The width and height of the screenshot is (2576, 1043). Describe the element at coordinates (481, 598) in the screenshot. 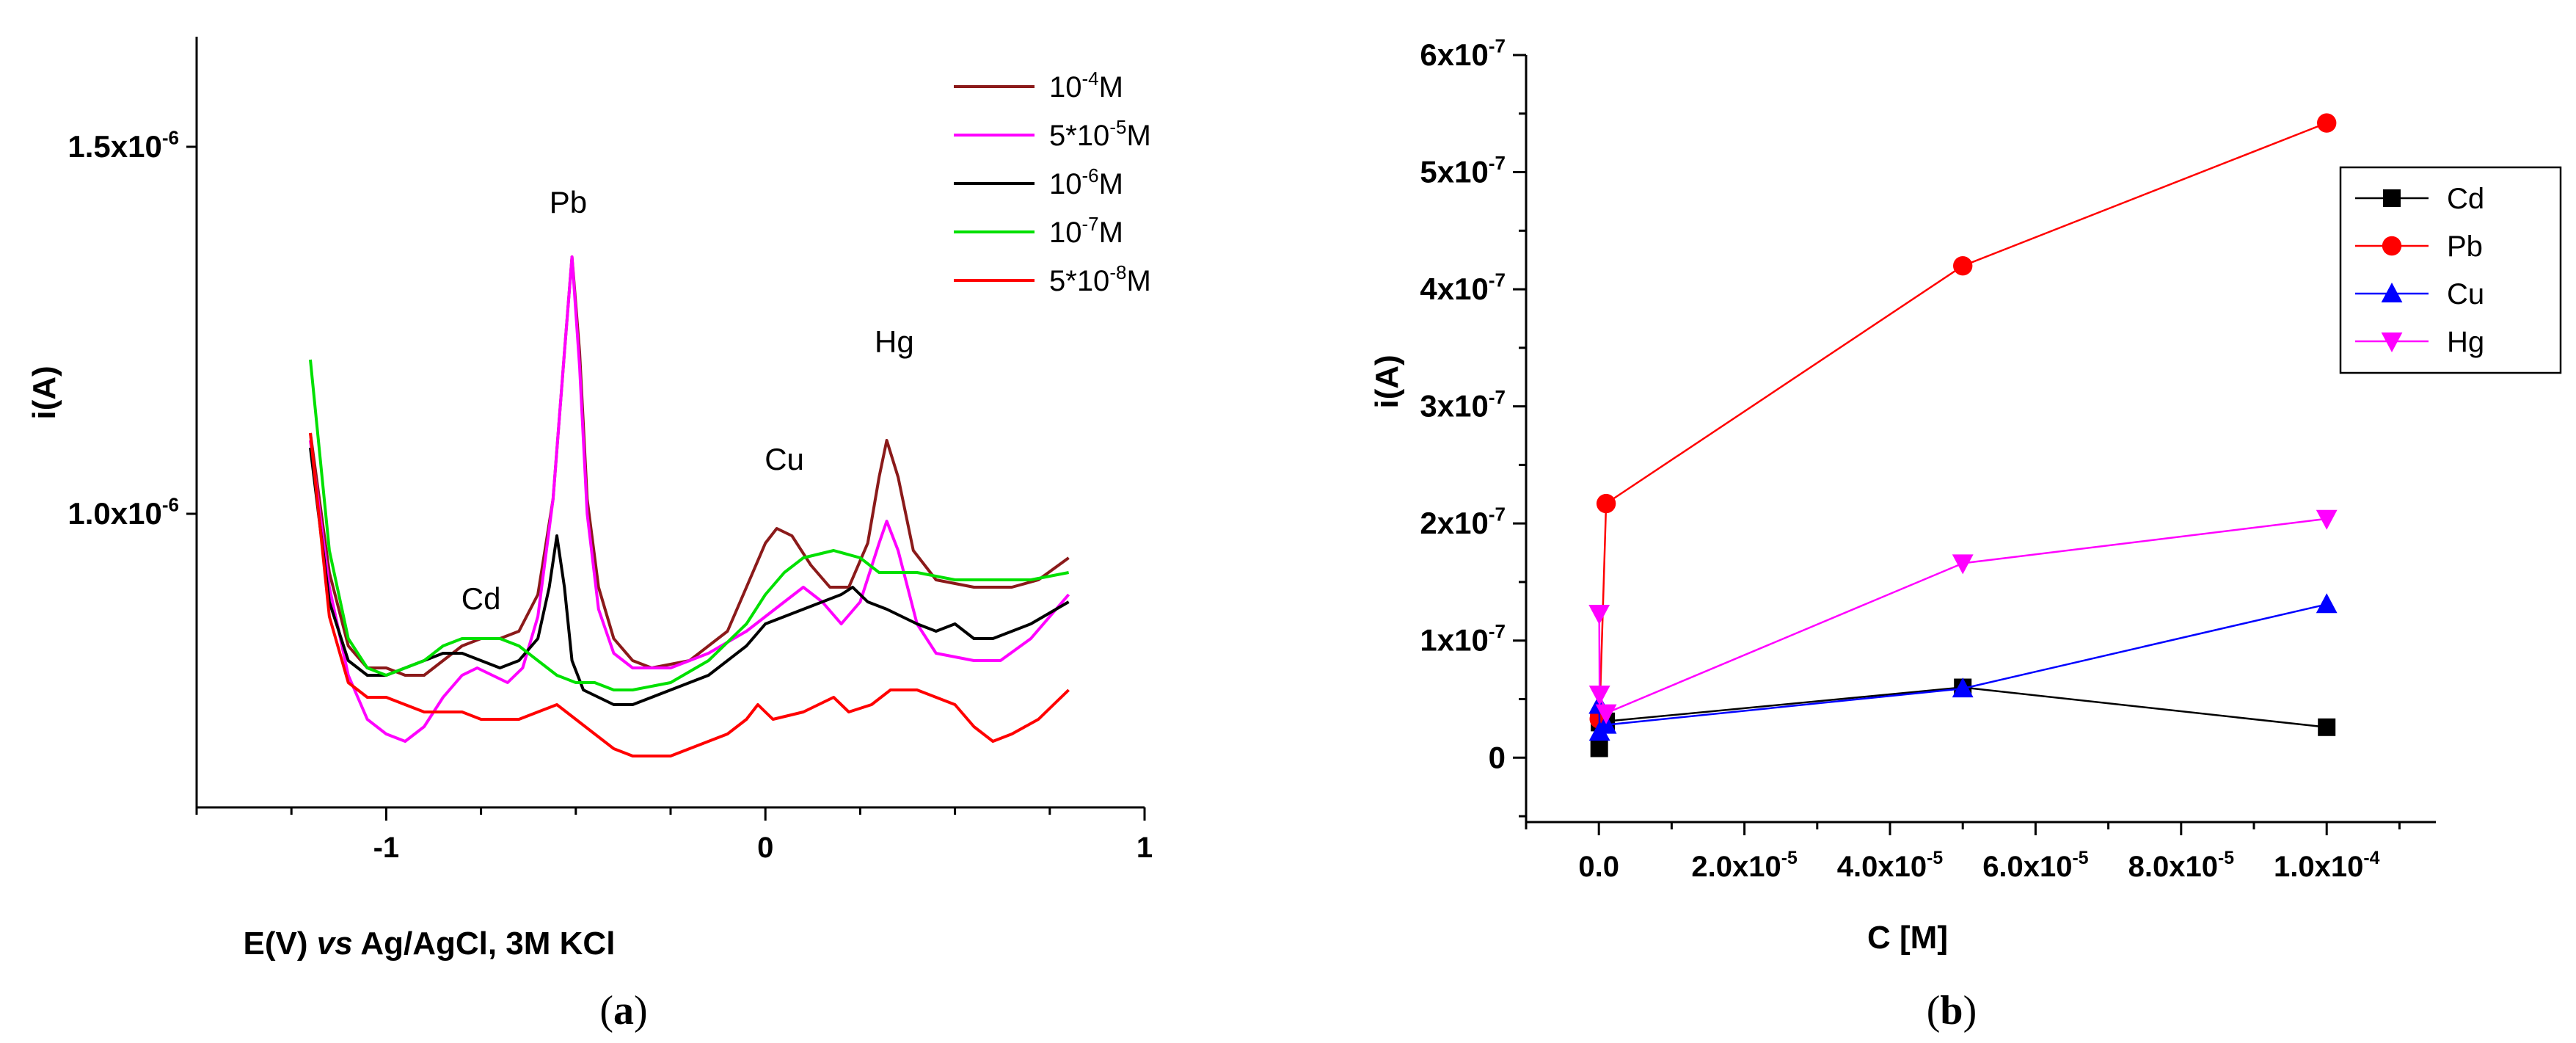

I see `panel-a-peak-label: Cd` at that location.